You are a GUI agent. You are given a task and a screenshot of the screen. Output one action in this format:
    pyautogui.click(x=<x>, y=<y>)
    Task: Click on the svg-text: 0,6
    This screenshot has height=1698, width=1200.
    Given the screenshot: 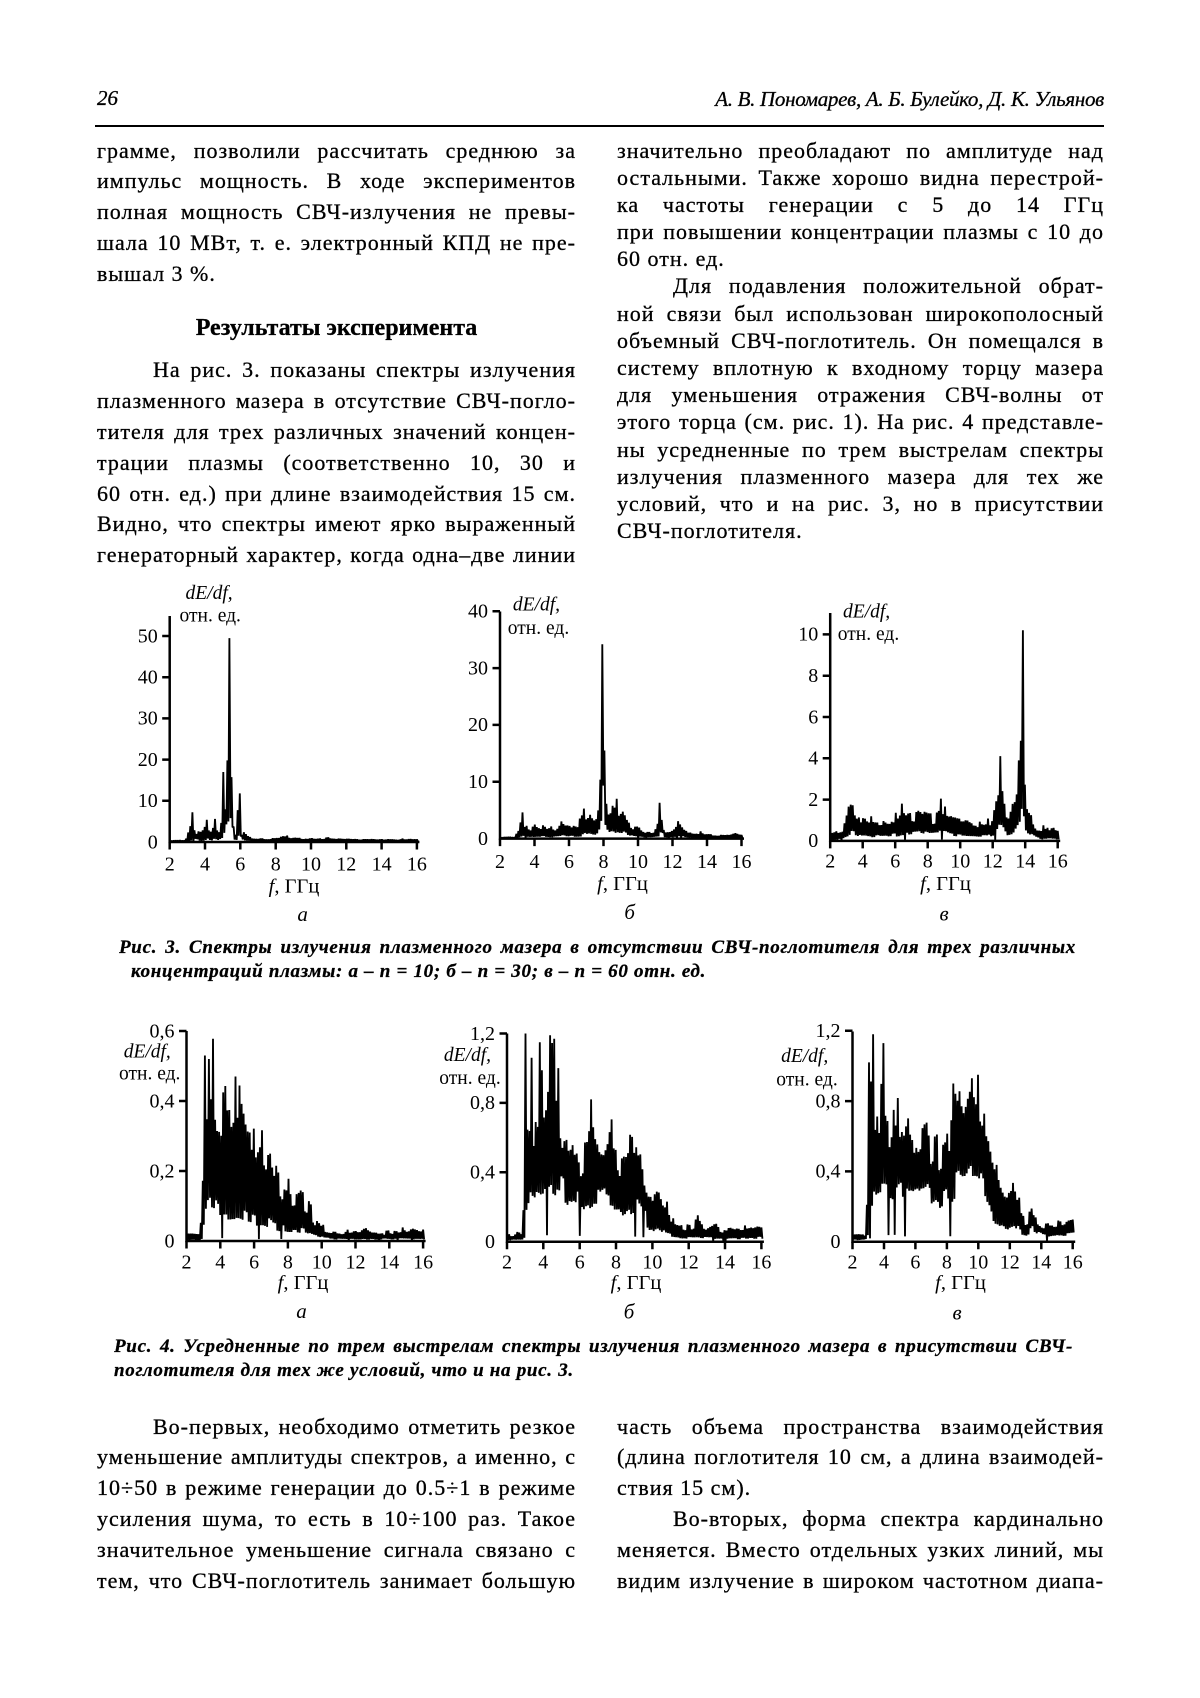 What is the action you would take?
    pyautogui.click(x=162, y=1031)
    